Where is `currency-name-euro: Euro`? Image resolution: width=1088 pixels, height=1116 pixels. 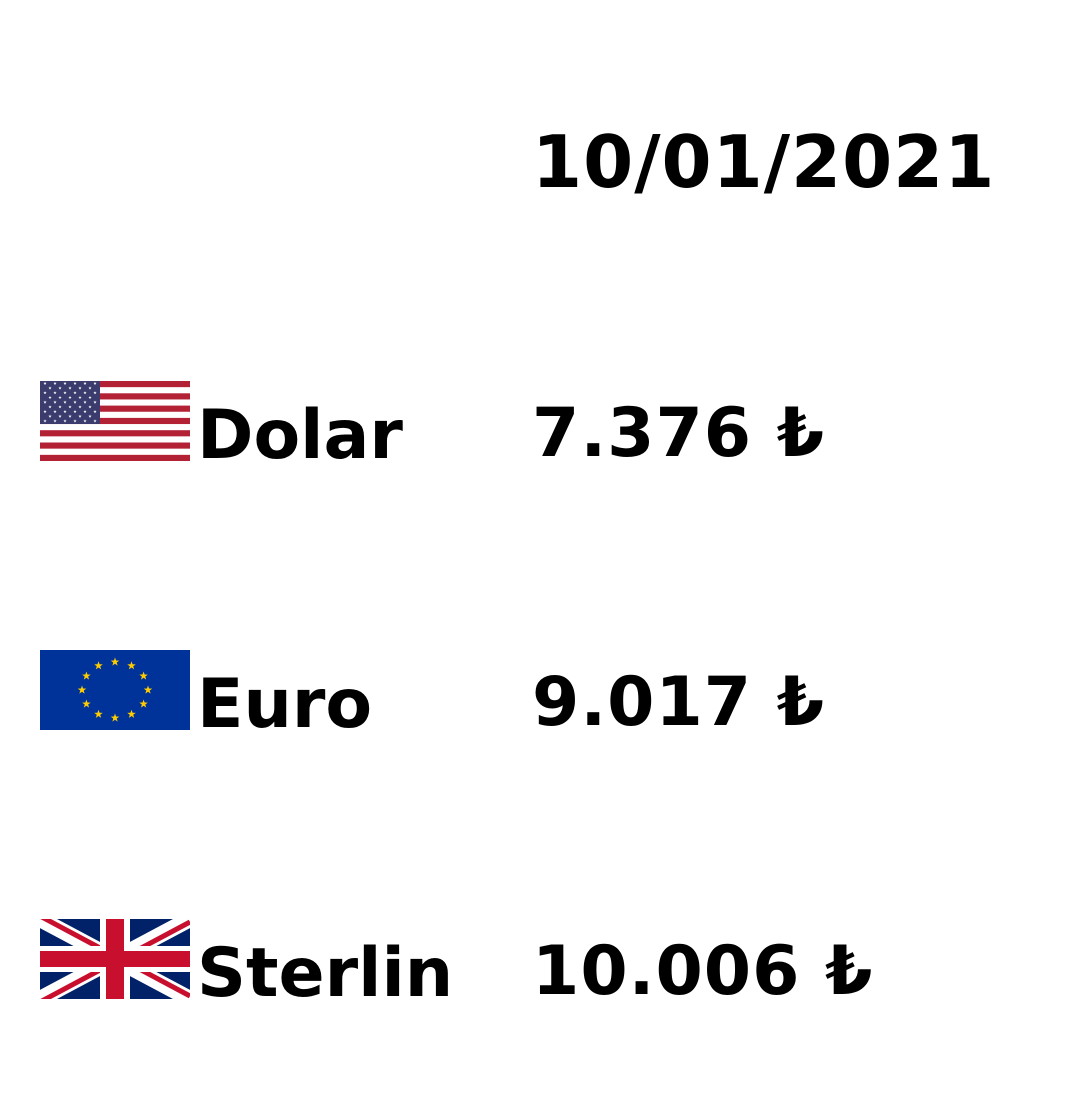 currency-name-euro: Euro is located at coordinates (285, 704).